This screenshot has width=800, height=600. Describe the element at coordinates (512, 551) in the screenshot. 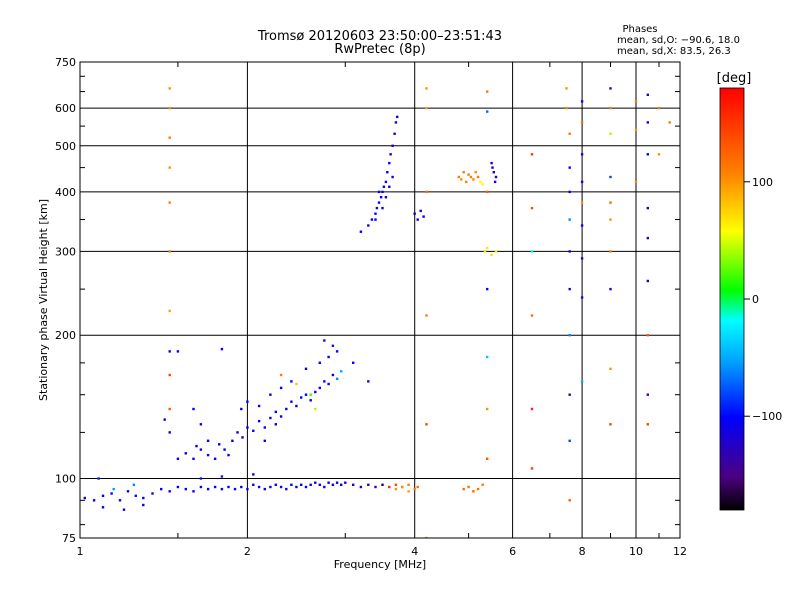

I see `x-tick-label: 6` at that location.